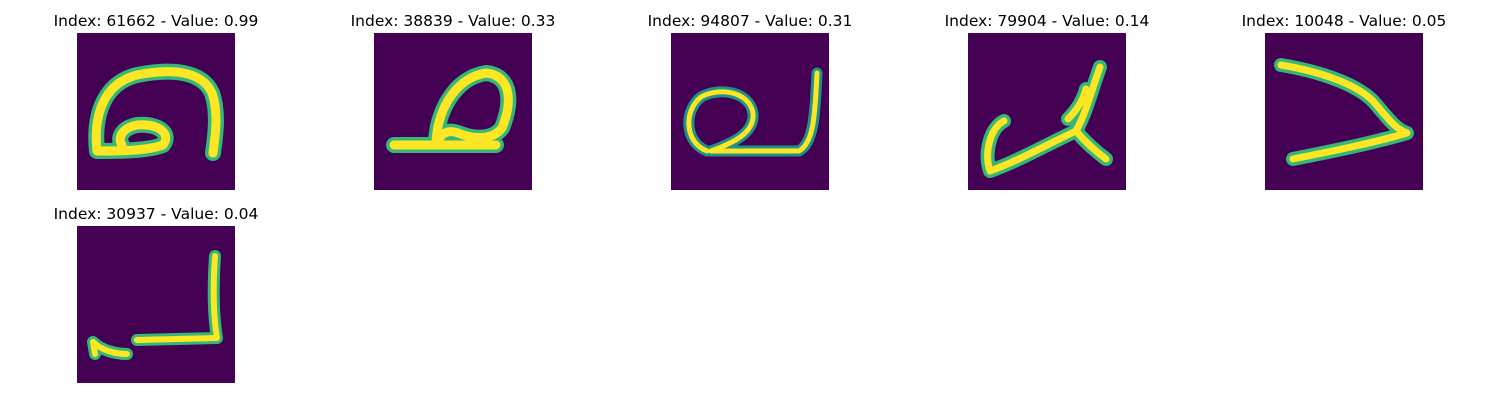 This screenshot has height=400, width=1500. I want to click on image-title: Index: 30937 - Value: 0.04, so click(156, 214).